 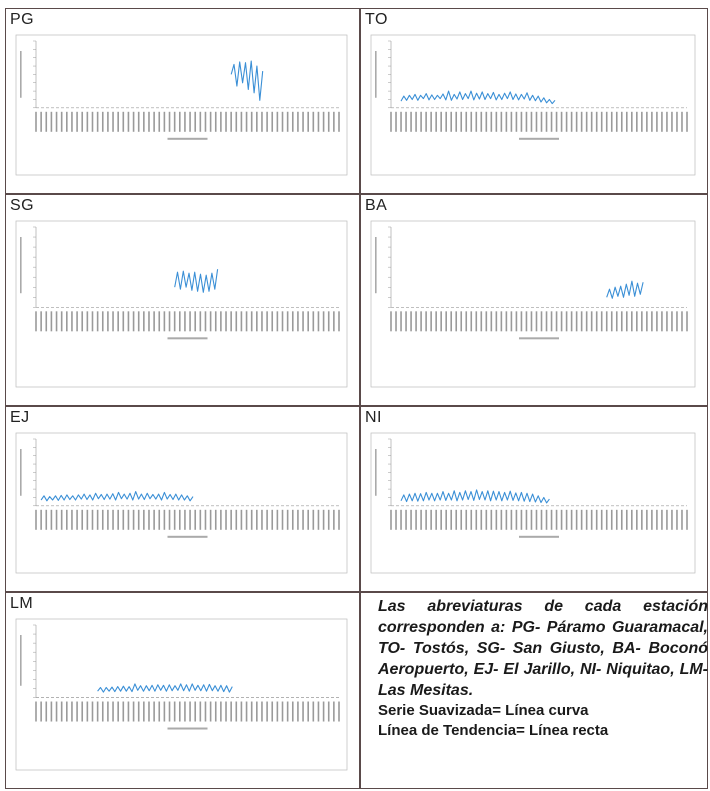 I want to click on chart-lm, so click(x=181, y=694).